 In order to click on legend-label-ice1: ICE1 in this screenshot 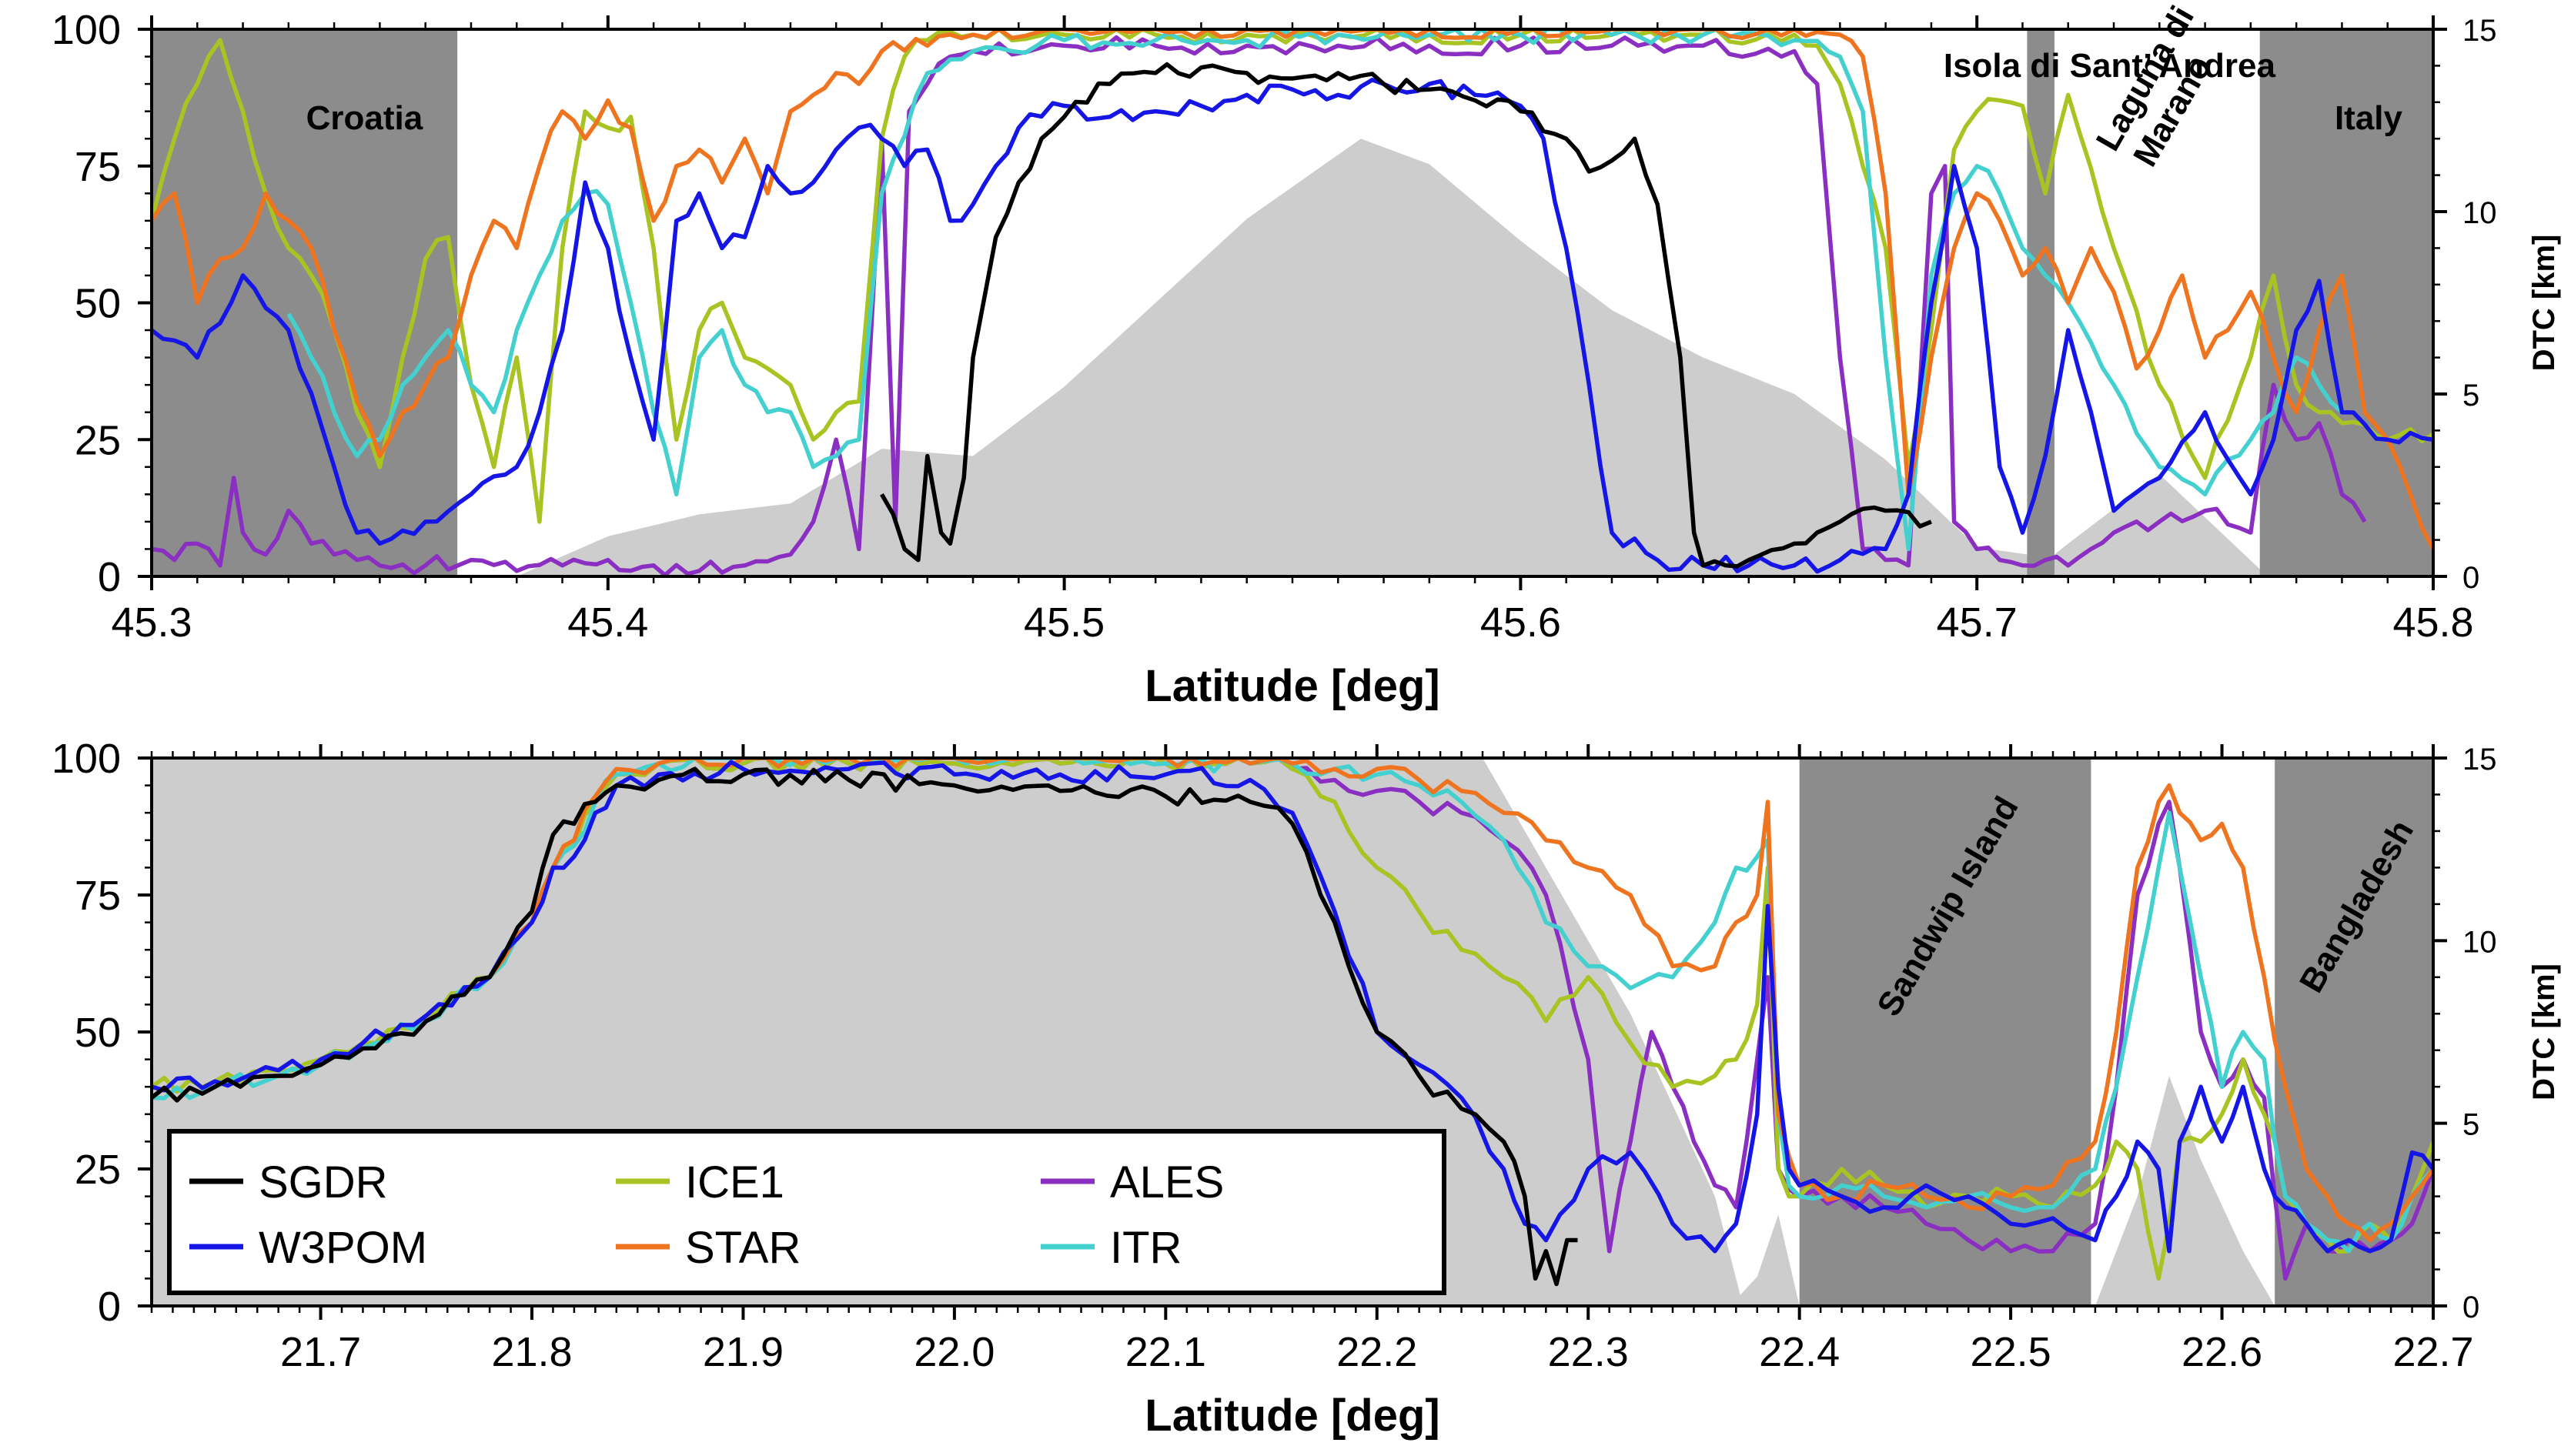, I will do `click(734, 1182)`.